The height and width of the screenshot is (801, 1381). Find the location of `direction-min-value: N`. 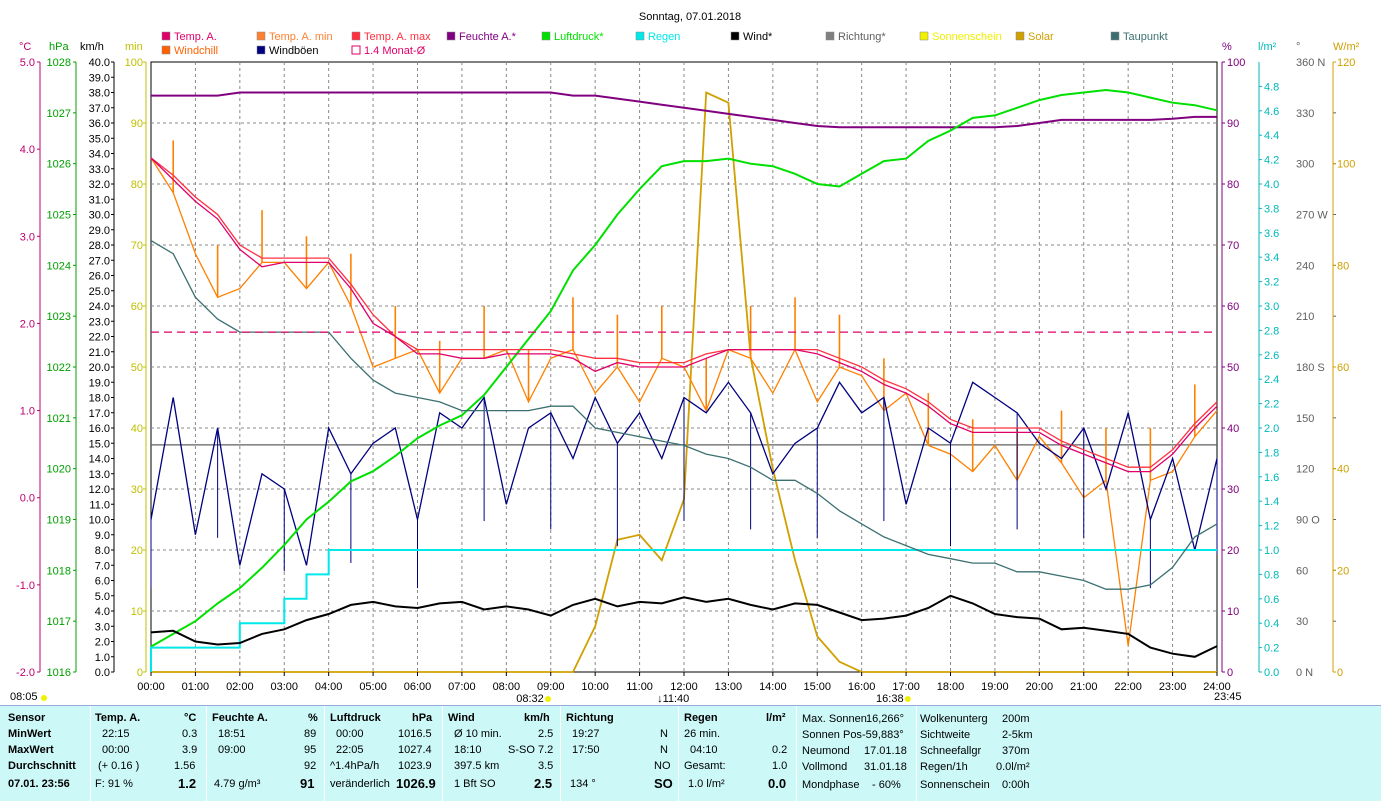

direction-min-value: N is located at coordinates (664, 734).